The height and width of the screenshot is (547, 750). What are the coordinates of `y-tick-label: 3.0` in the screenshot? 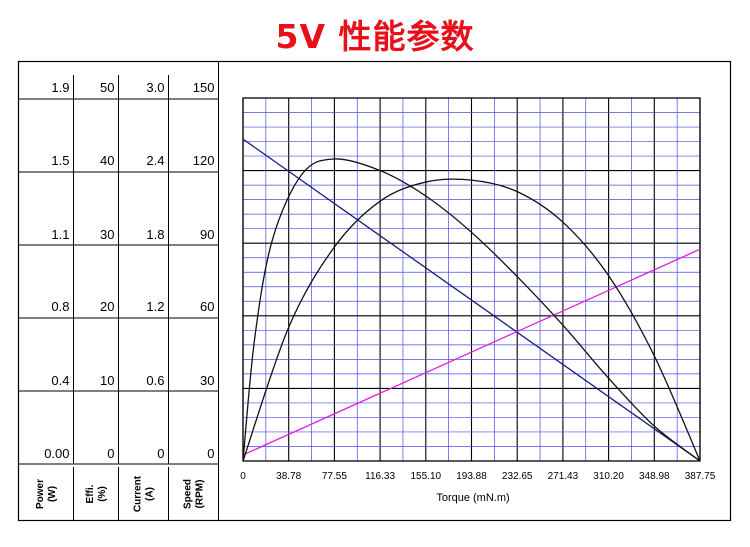 It's located at (155, 87).